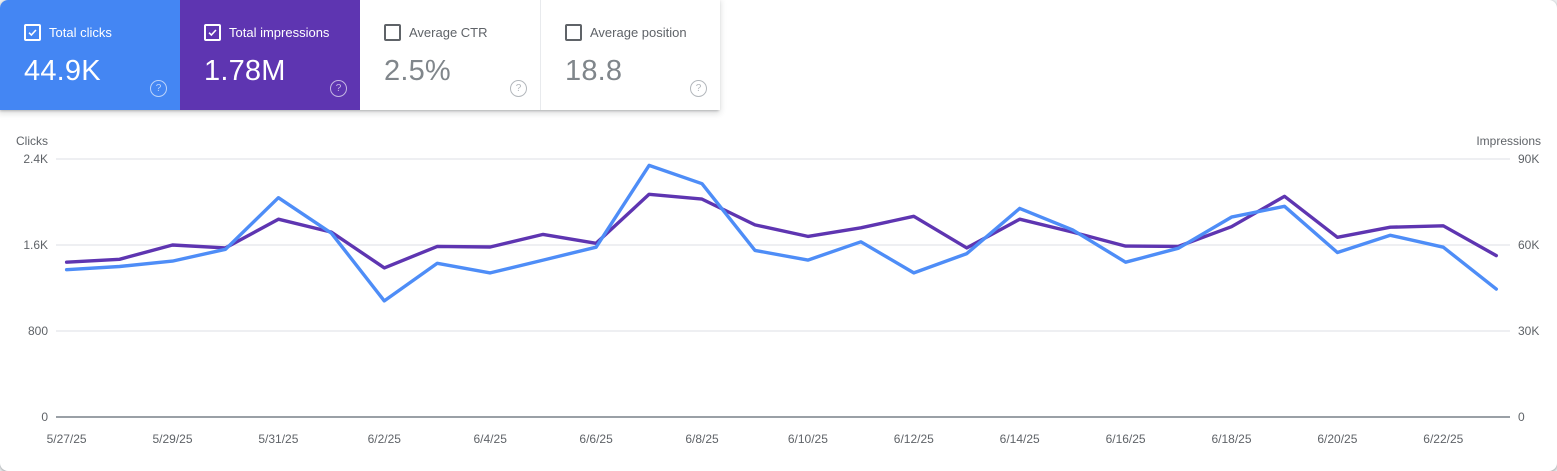 Image resolution: width=1557 pixels, height=471 pixels. What do you see at coordinates (630, 55) in the screenshot?
I see `average-position-card: Average position 18.8 ?` at bounding box center [630, 55].